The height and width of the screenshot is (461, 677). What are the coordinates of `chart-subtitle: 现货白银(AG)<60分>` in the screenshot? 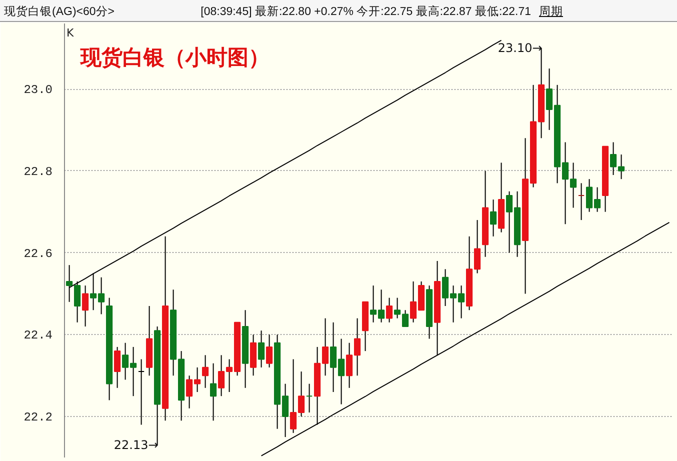 It's located at (59, 12).